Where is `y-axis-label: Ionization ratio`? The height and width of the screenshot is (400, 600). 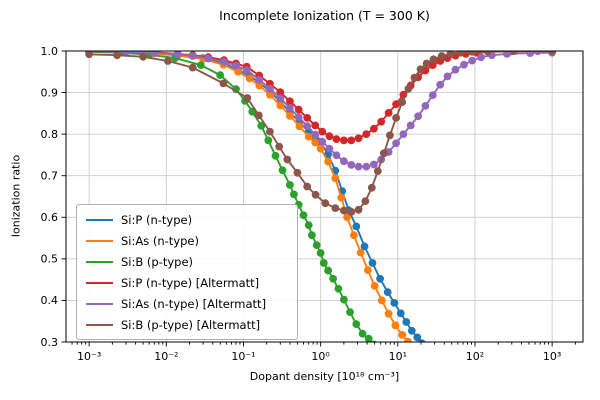 y-axis-label: Ionization ratio is located at coordinates (16, 196).